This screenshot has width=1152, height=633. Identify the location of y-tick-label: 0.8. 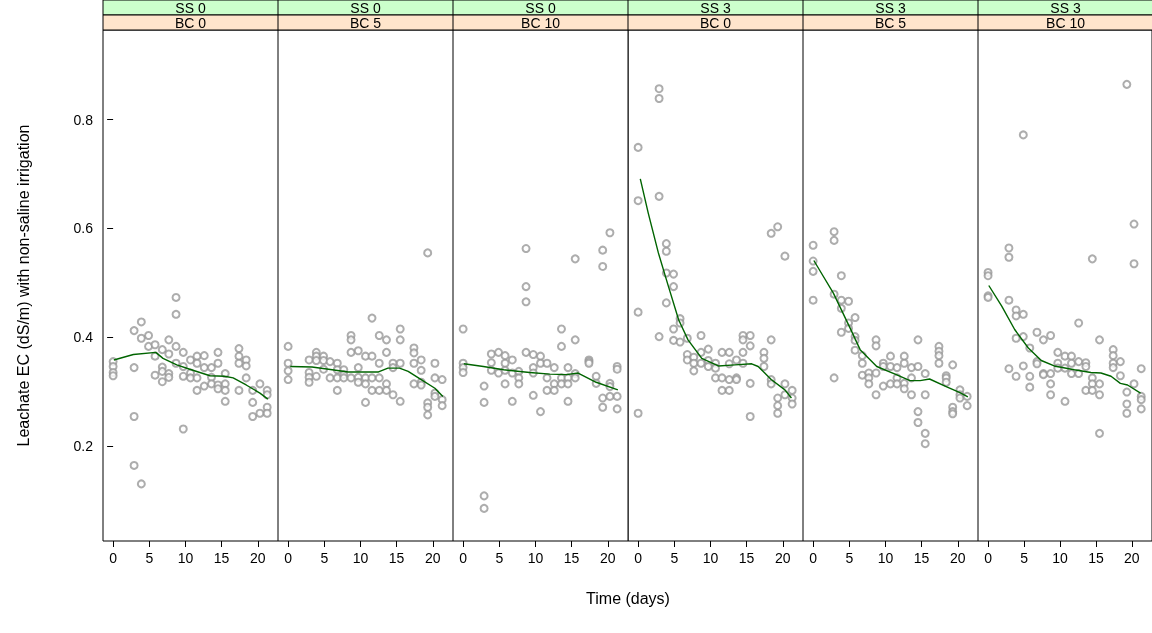
(83, 119).